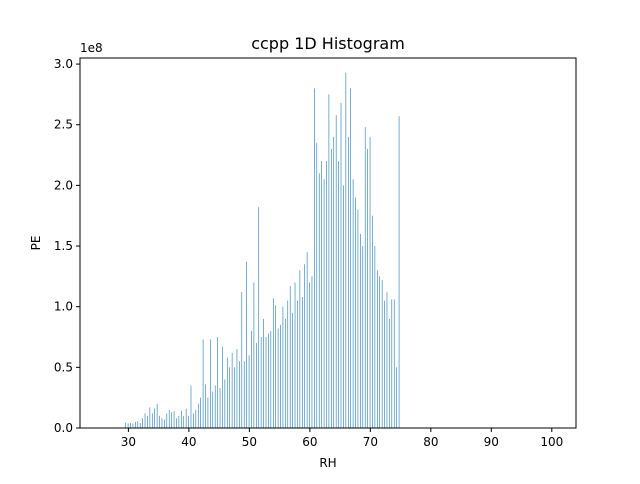 The height and width of the screenshot is (484, 640). Describe the element at coordinates (63, 125) in the screenshot. I see `y-tick-label: 2.5` at that location.